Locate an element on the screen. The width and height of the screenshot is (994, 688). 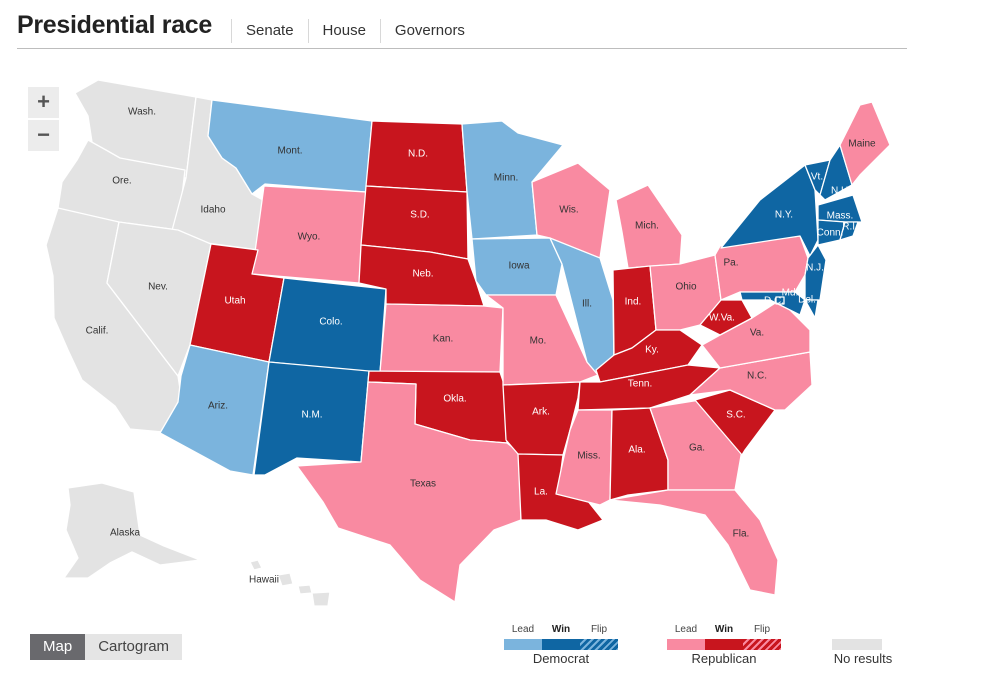
legend-dem-lead-swatch is located at coordinates (523, 644).